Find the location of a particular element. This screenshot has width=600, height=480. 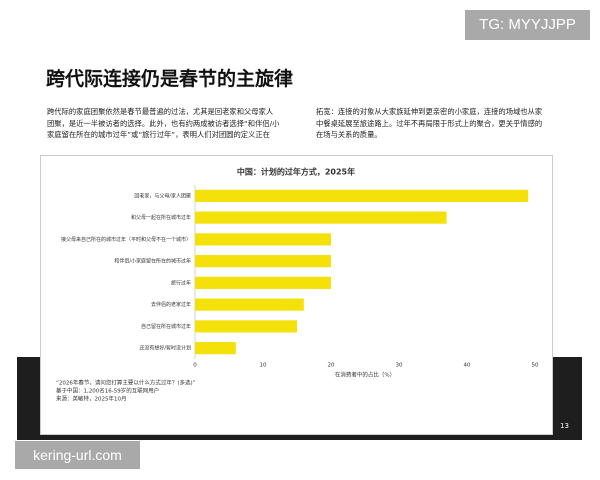

text-line: 家庭留在所在的城市过年”或“旅行过年”，表明人们对团圆的定义正在 is located at coordinates (158, 134).